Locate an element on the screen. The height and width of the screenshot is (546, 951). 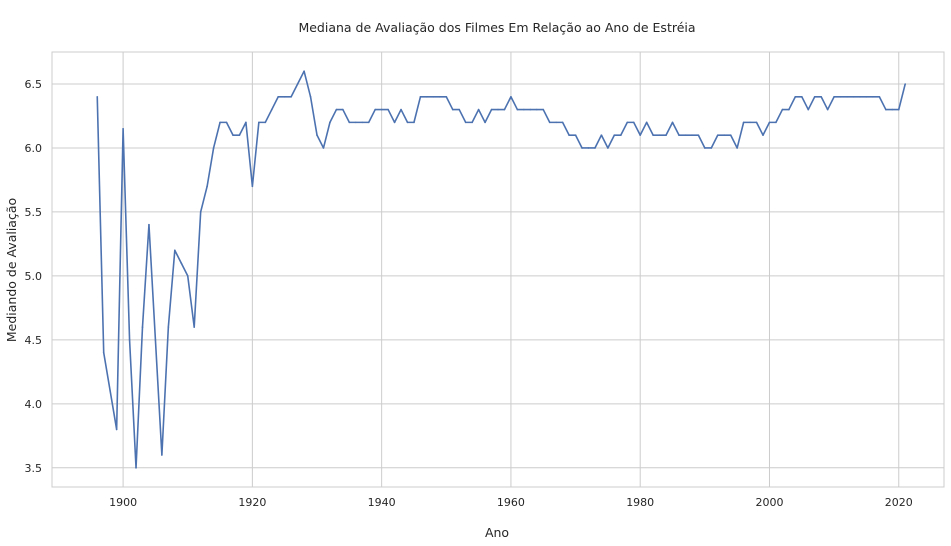
x-tick-label: 1980 is located at coordinates (640, 502).